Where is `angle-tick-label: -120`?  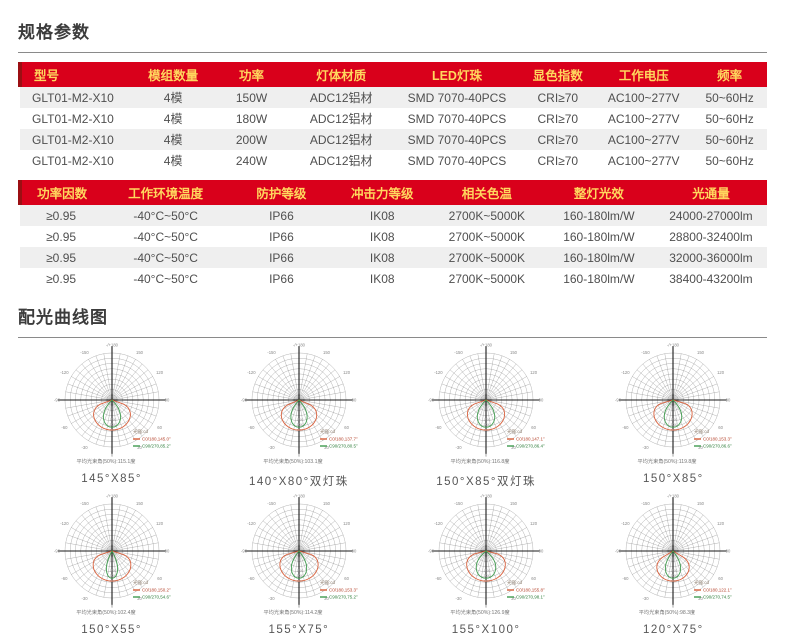 angle-tick-label: -120 is located at coordinates (251, 523).